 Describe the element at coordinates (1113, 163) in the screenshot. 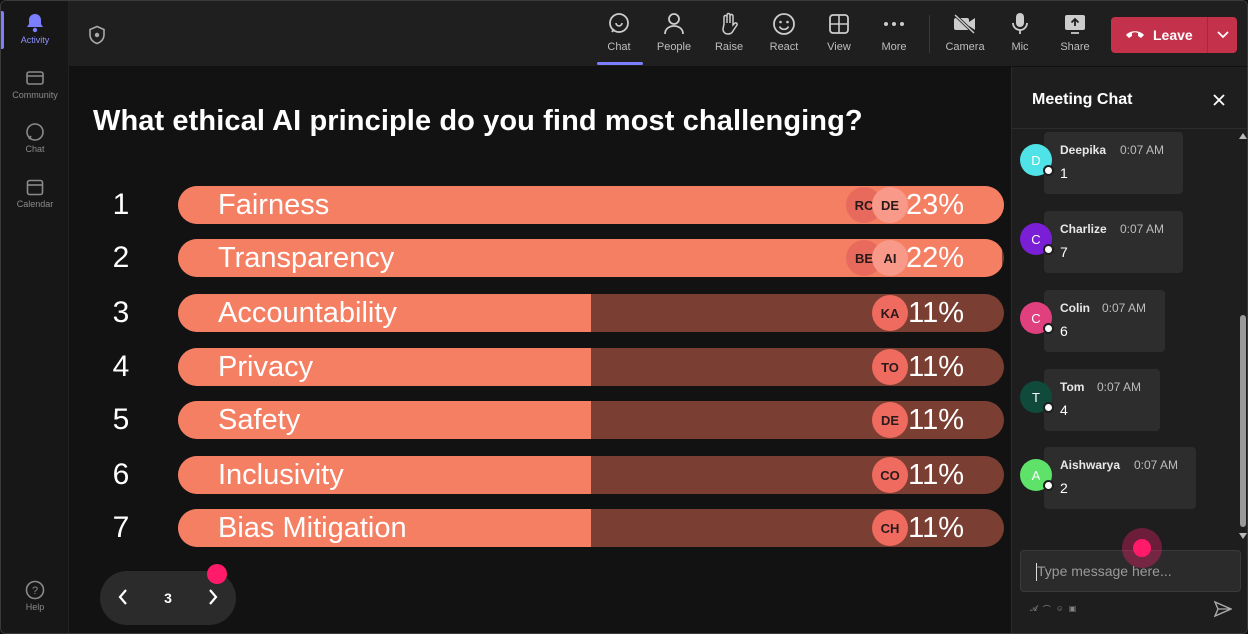

I see `message-bubble: Deepika 0:07 AM 1` at that location.